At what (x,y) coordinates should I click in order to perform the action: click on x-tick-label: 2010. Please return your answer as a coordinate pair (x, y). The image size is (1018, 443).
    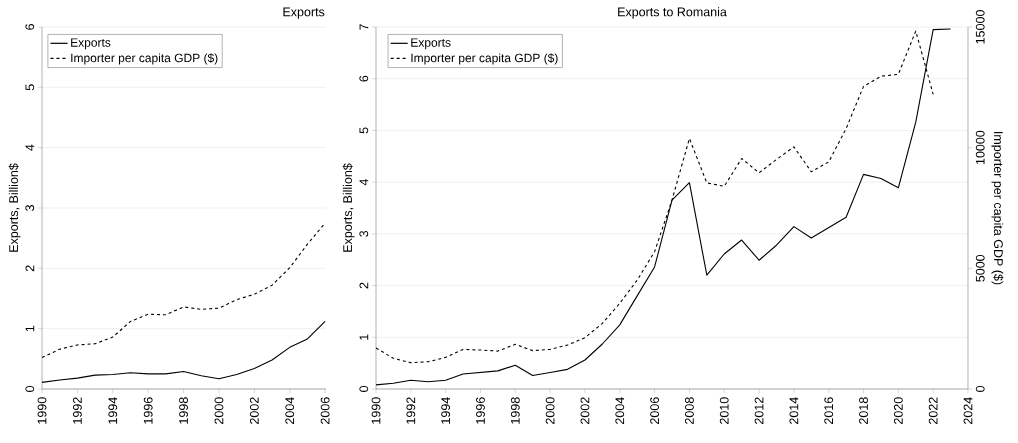
    Looking at the image, I should click on (724, 410).